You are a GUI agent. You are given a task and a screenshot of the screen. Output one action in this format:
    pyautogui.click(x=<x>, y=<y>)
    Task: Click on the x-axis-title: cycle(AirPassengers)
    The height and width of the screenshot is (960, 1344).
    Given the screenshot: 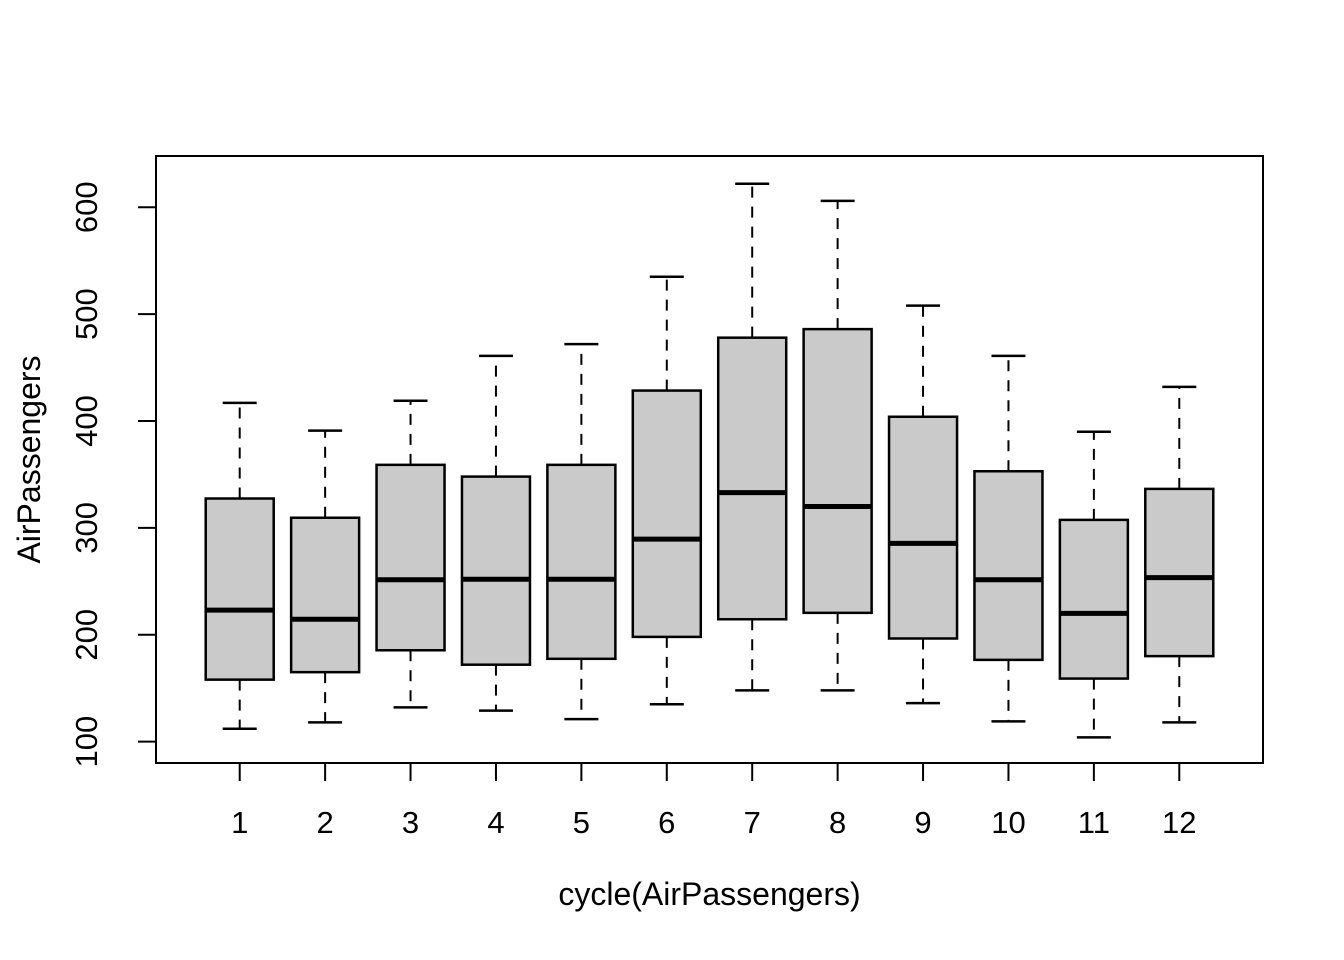 What is the action you would take?
    pyautogui.click(x=709, y=894)
    